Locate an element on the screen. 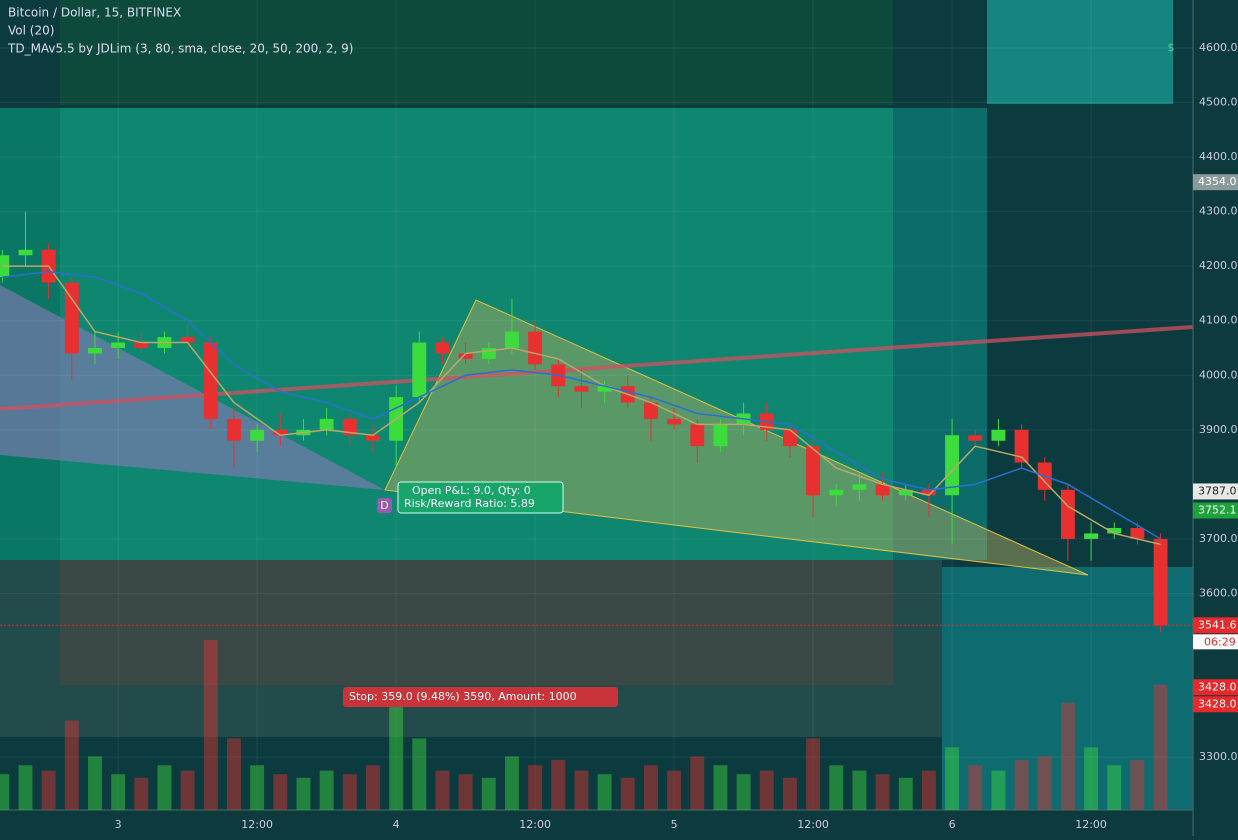 The image size is (1238, 840). price-label: 3752.1 is located at coordinates (1217, 509).